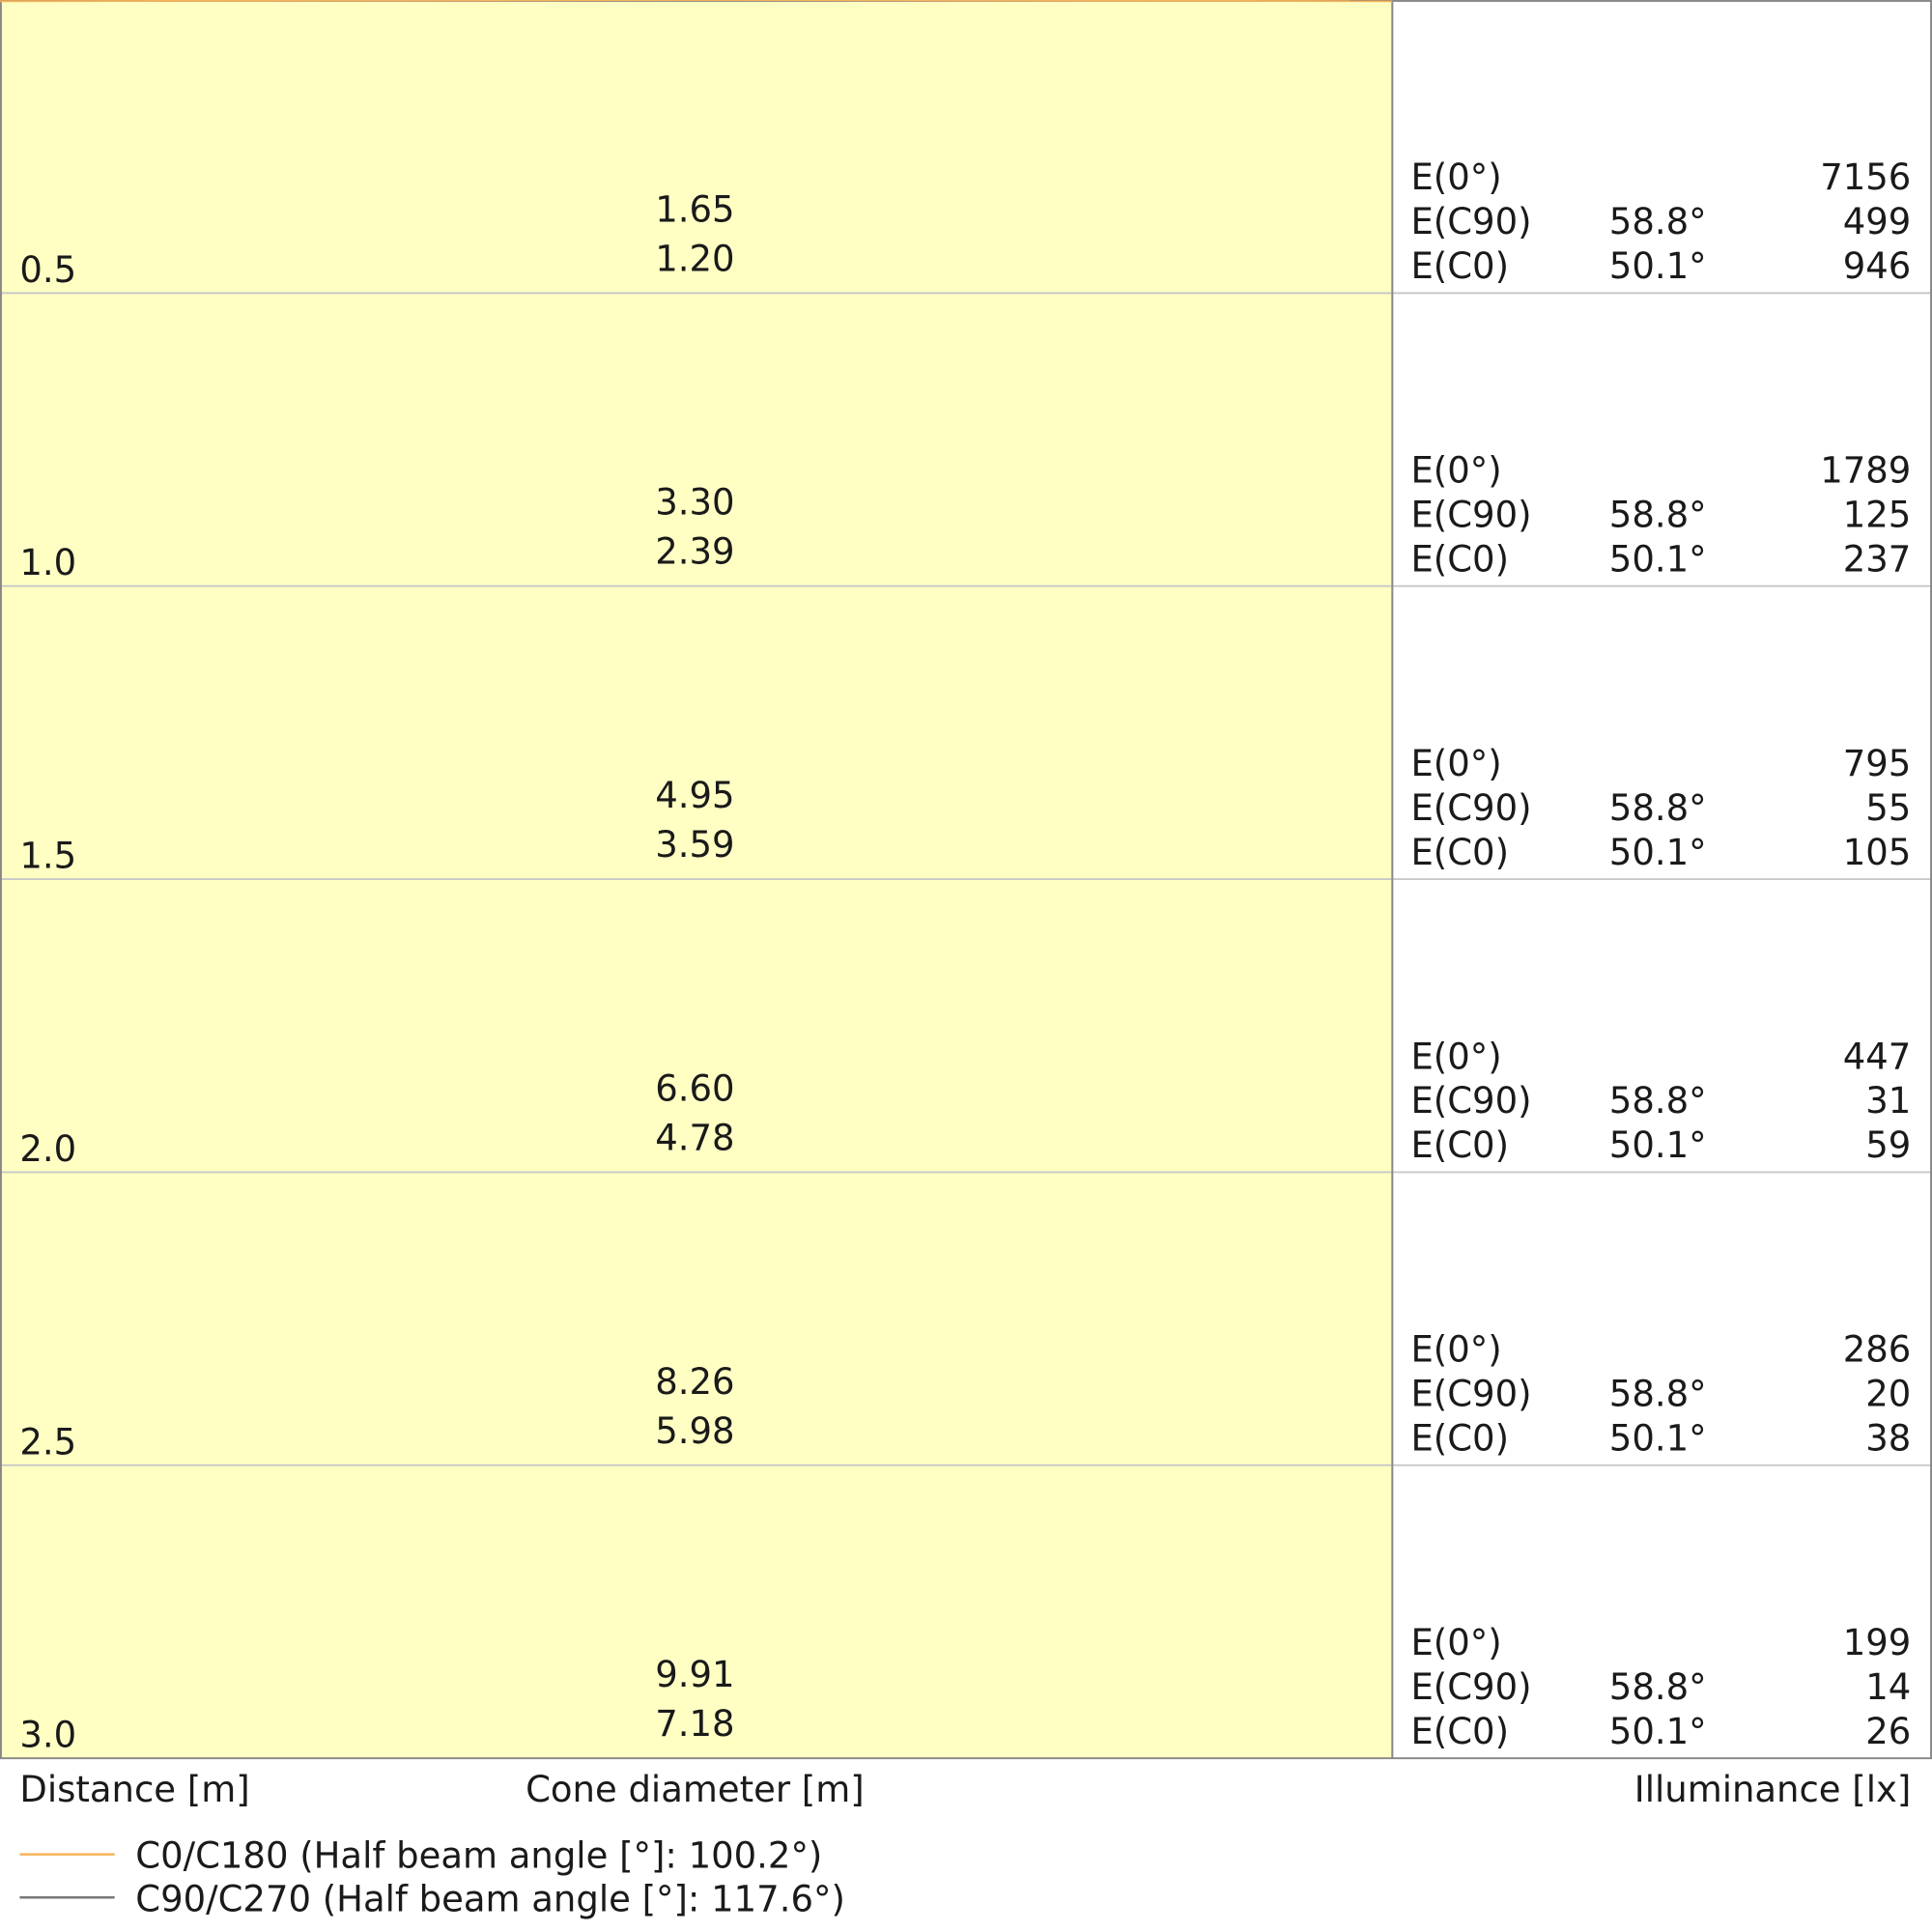 This screenshot has width=1932, height=1932. What do you see at coordinates (1865, 177) in the screenshot?
I see `illuminance-value: 7156` at bounding box center [1865, 177].